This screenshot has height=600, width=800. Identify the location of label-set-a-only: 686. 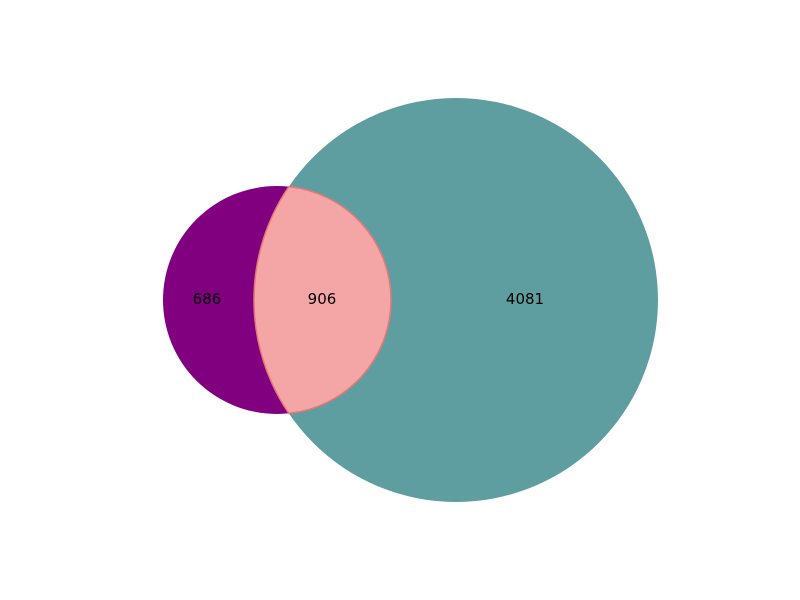
(207, 299).